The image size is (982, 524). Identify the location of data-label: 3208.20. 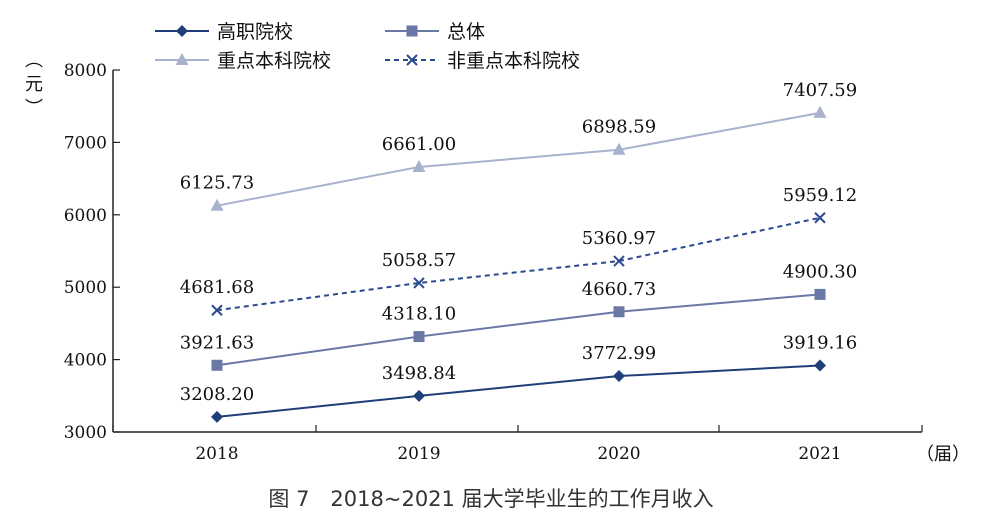
(217, 394).